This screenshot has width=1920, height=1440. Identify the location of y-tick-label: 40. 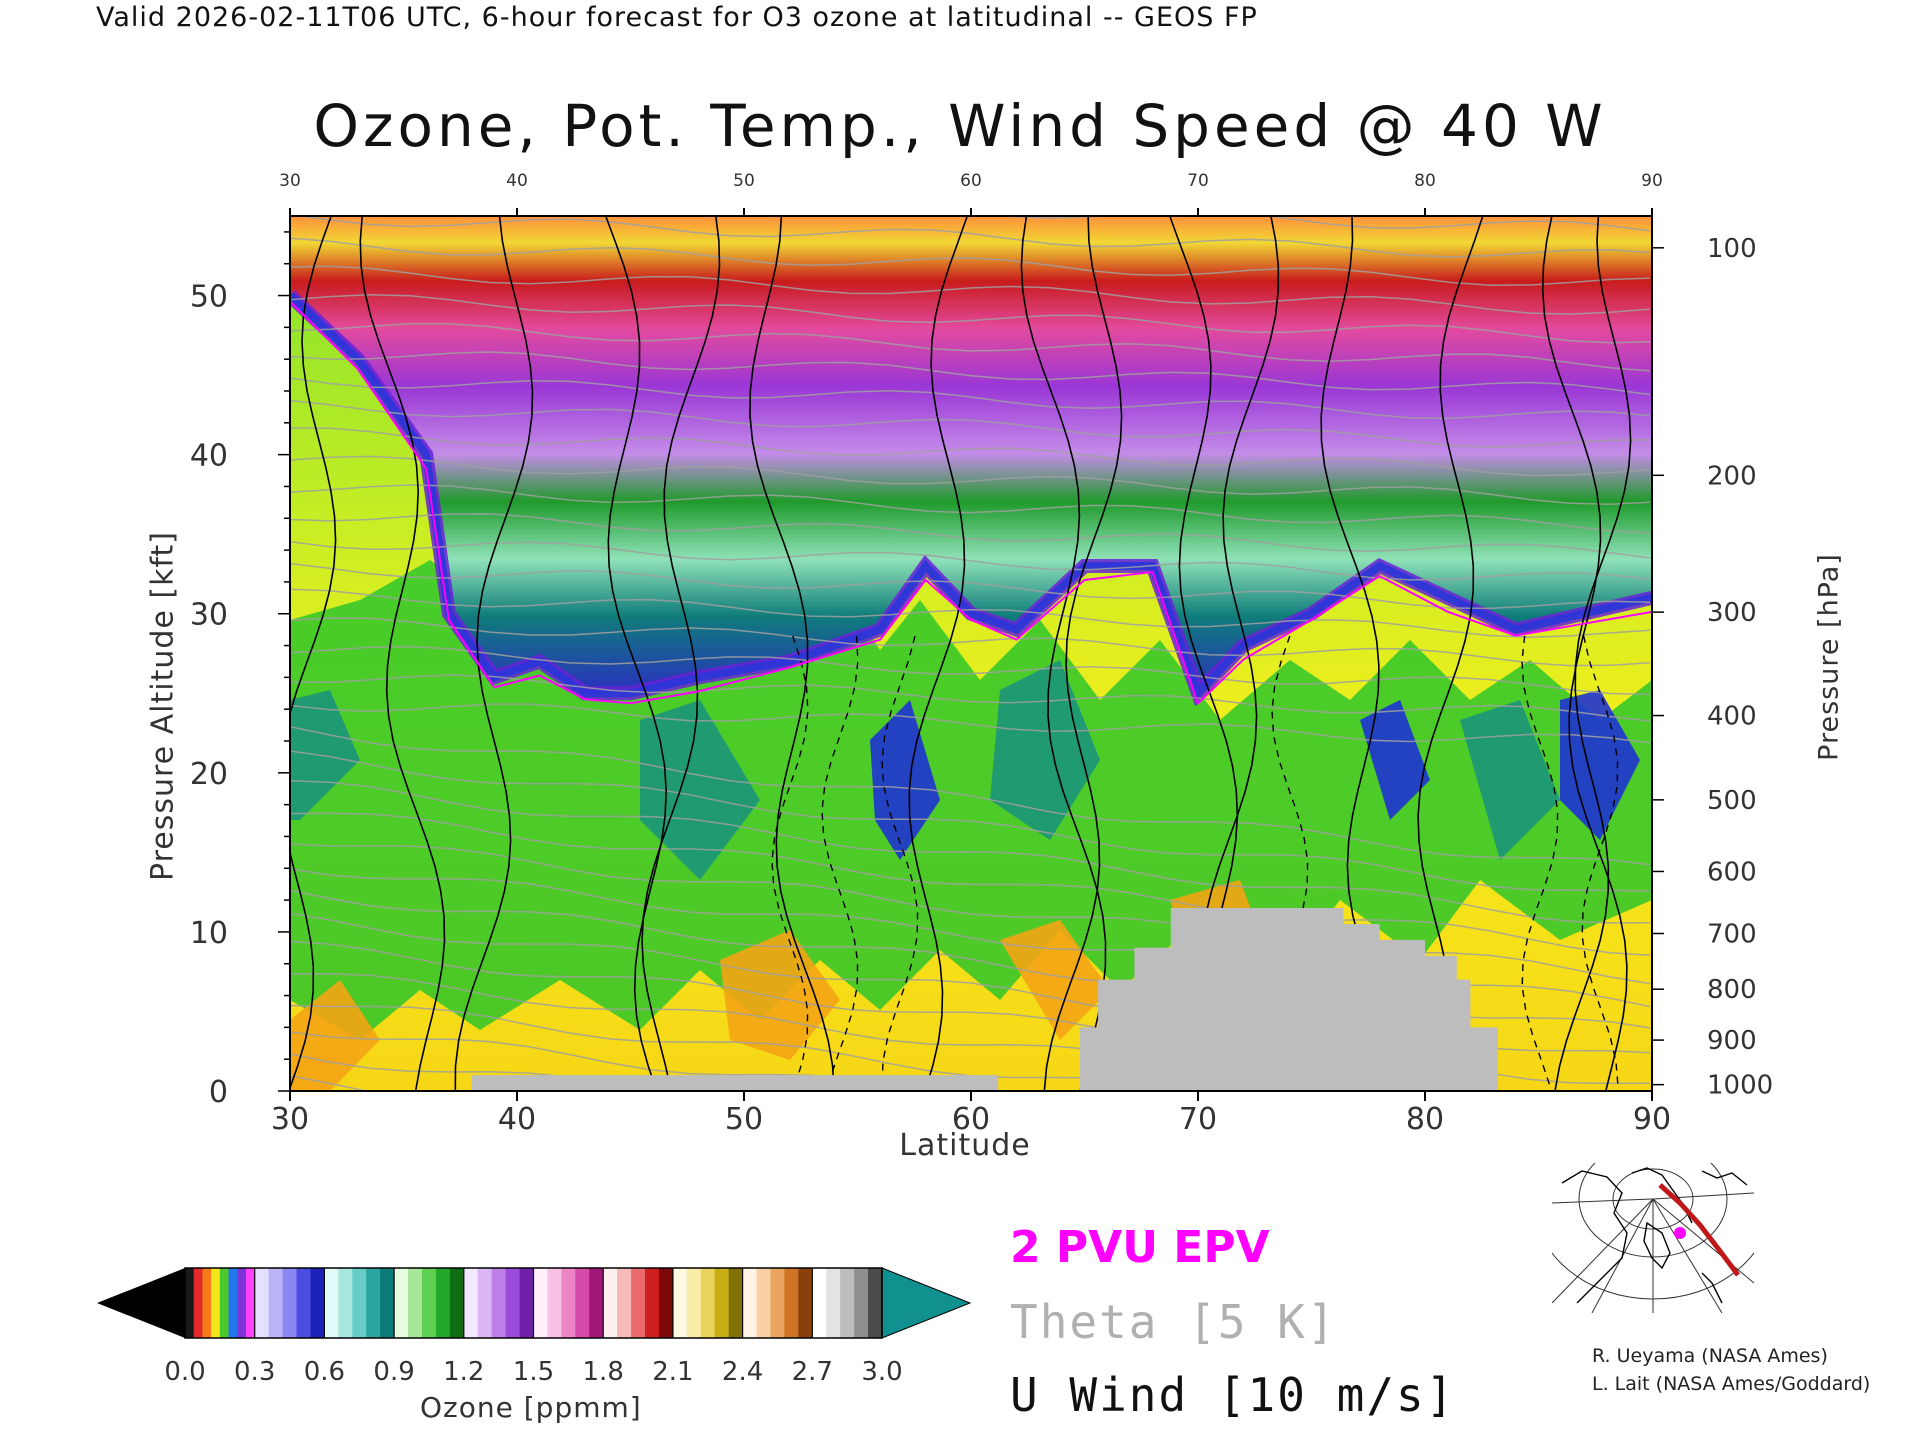
(209, 456).